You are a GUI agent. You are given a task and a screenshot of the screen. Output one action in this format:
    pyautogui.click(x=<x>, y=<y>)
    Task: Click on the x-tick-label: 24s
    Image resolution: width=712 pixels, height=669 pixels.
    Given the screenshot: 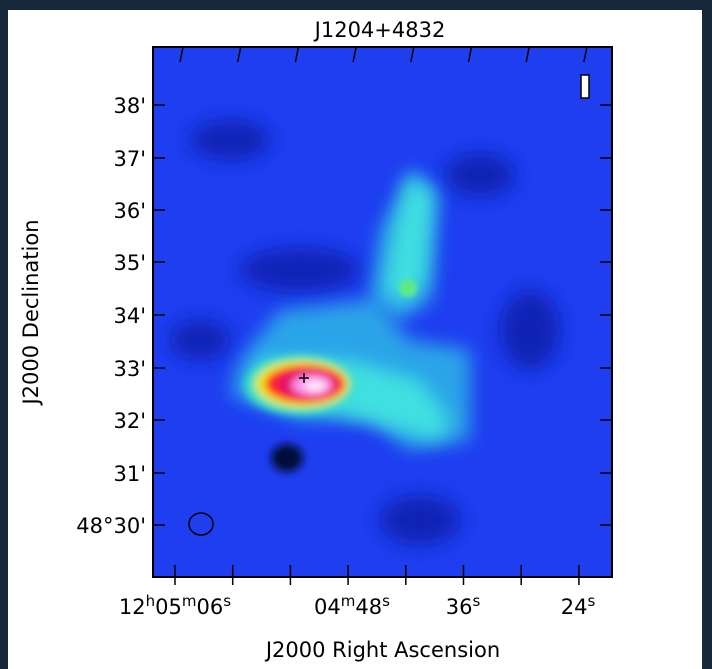 What is the action you would take?
    pyautogui.click(x=578, y=605)
    